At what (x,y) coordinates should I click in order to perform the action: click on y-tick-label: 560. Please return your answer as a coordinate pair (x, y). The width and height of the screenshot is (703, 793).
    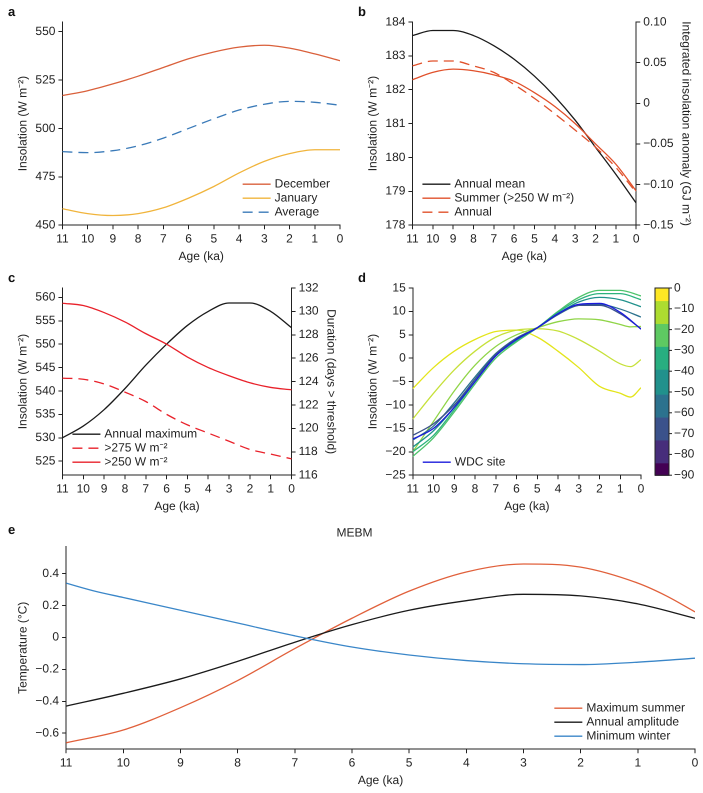
    Looking at the image, I should click on (45, 297).